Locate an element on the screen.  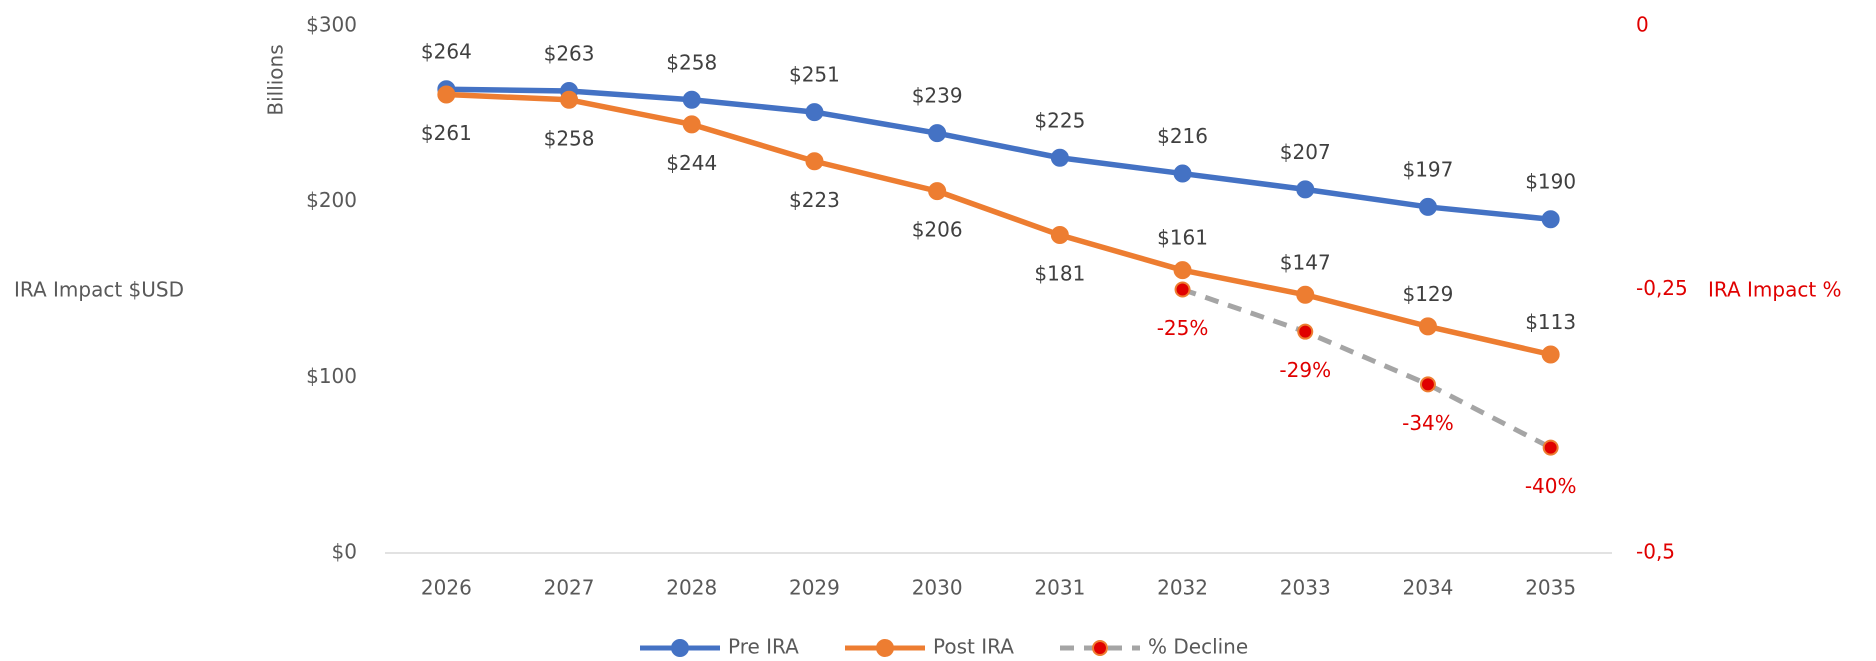
y2-tick-label: -0,5 is located at coordinates (1655, 552).